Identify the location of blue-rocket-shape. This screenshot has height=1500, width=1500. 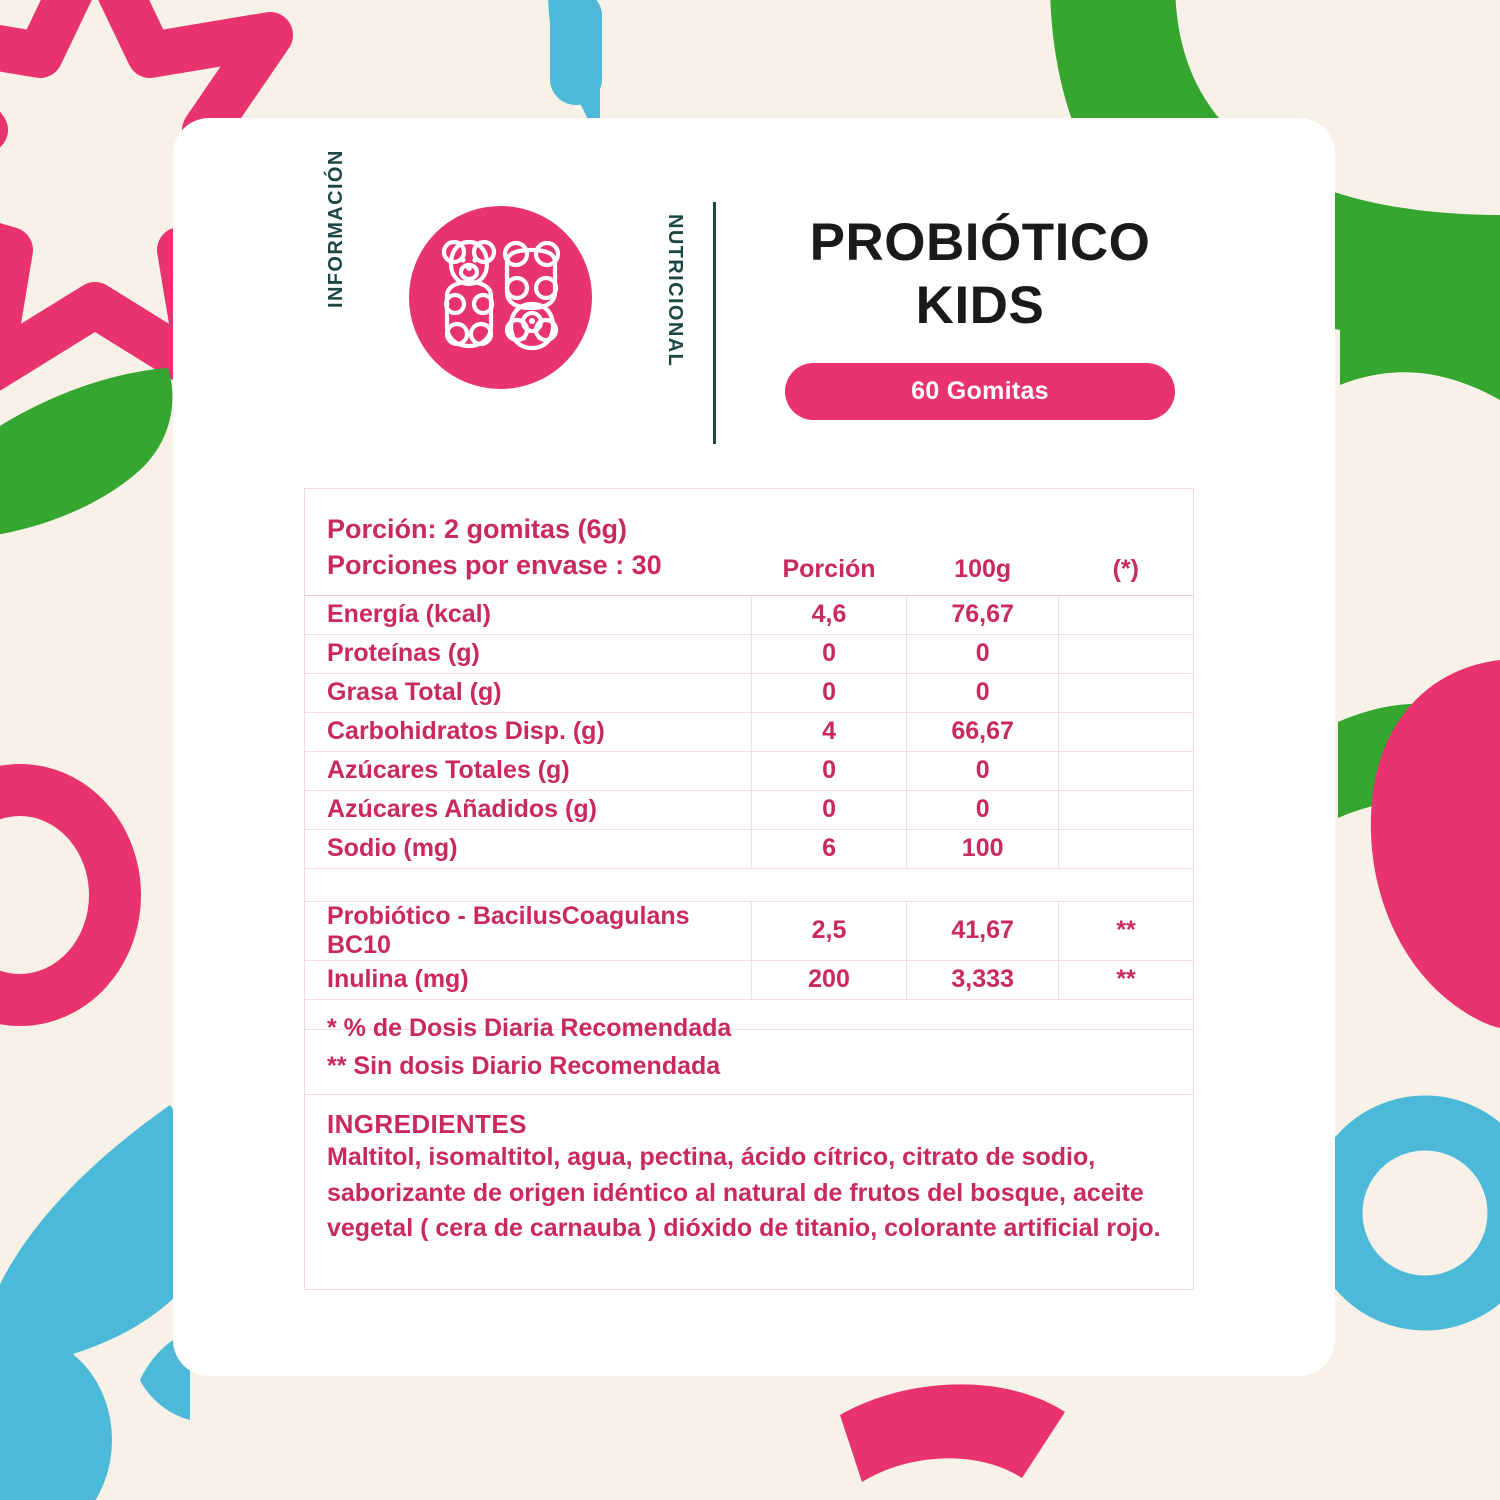
(95, 1234).